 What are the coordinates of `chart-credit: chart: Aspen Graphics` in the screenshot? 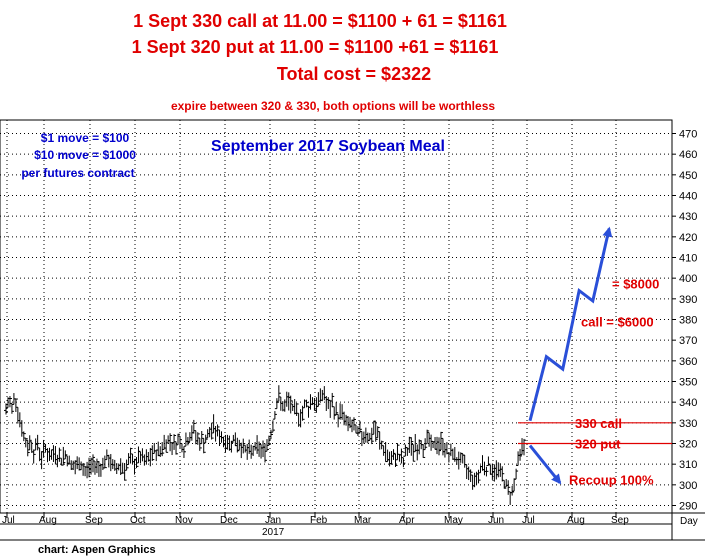 It's located at (97, 550).